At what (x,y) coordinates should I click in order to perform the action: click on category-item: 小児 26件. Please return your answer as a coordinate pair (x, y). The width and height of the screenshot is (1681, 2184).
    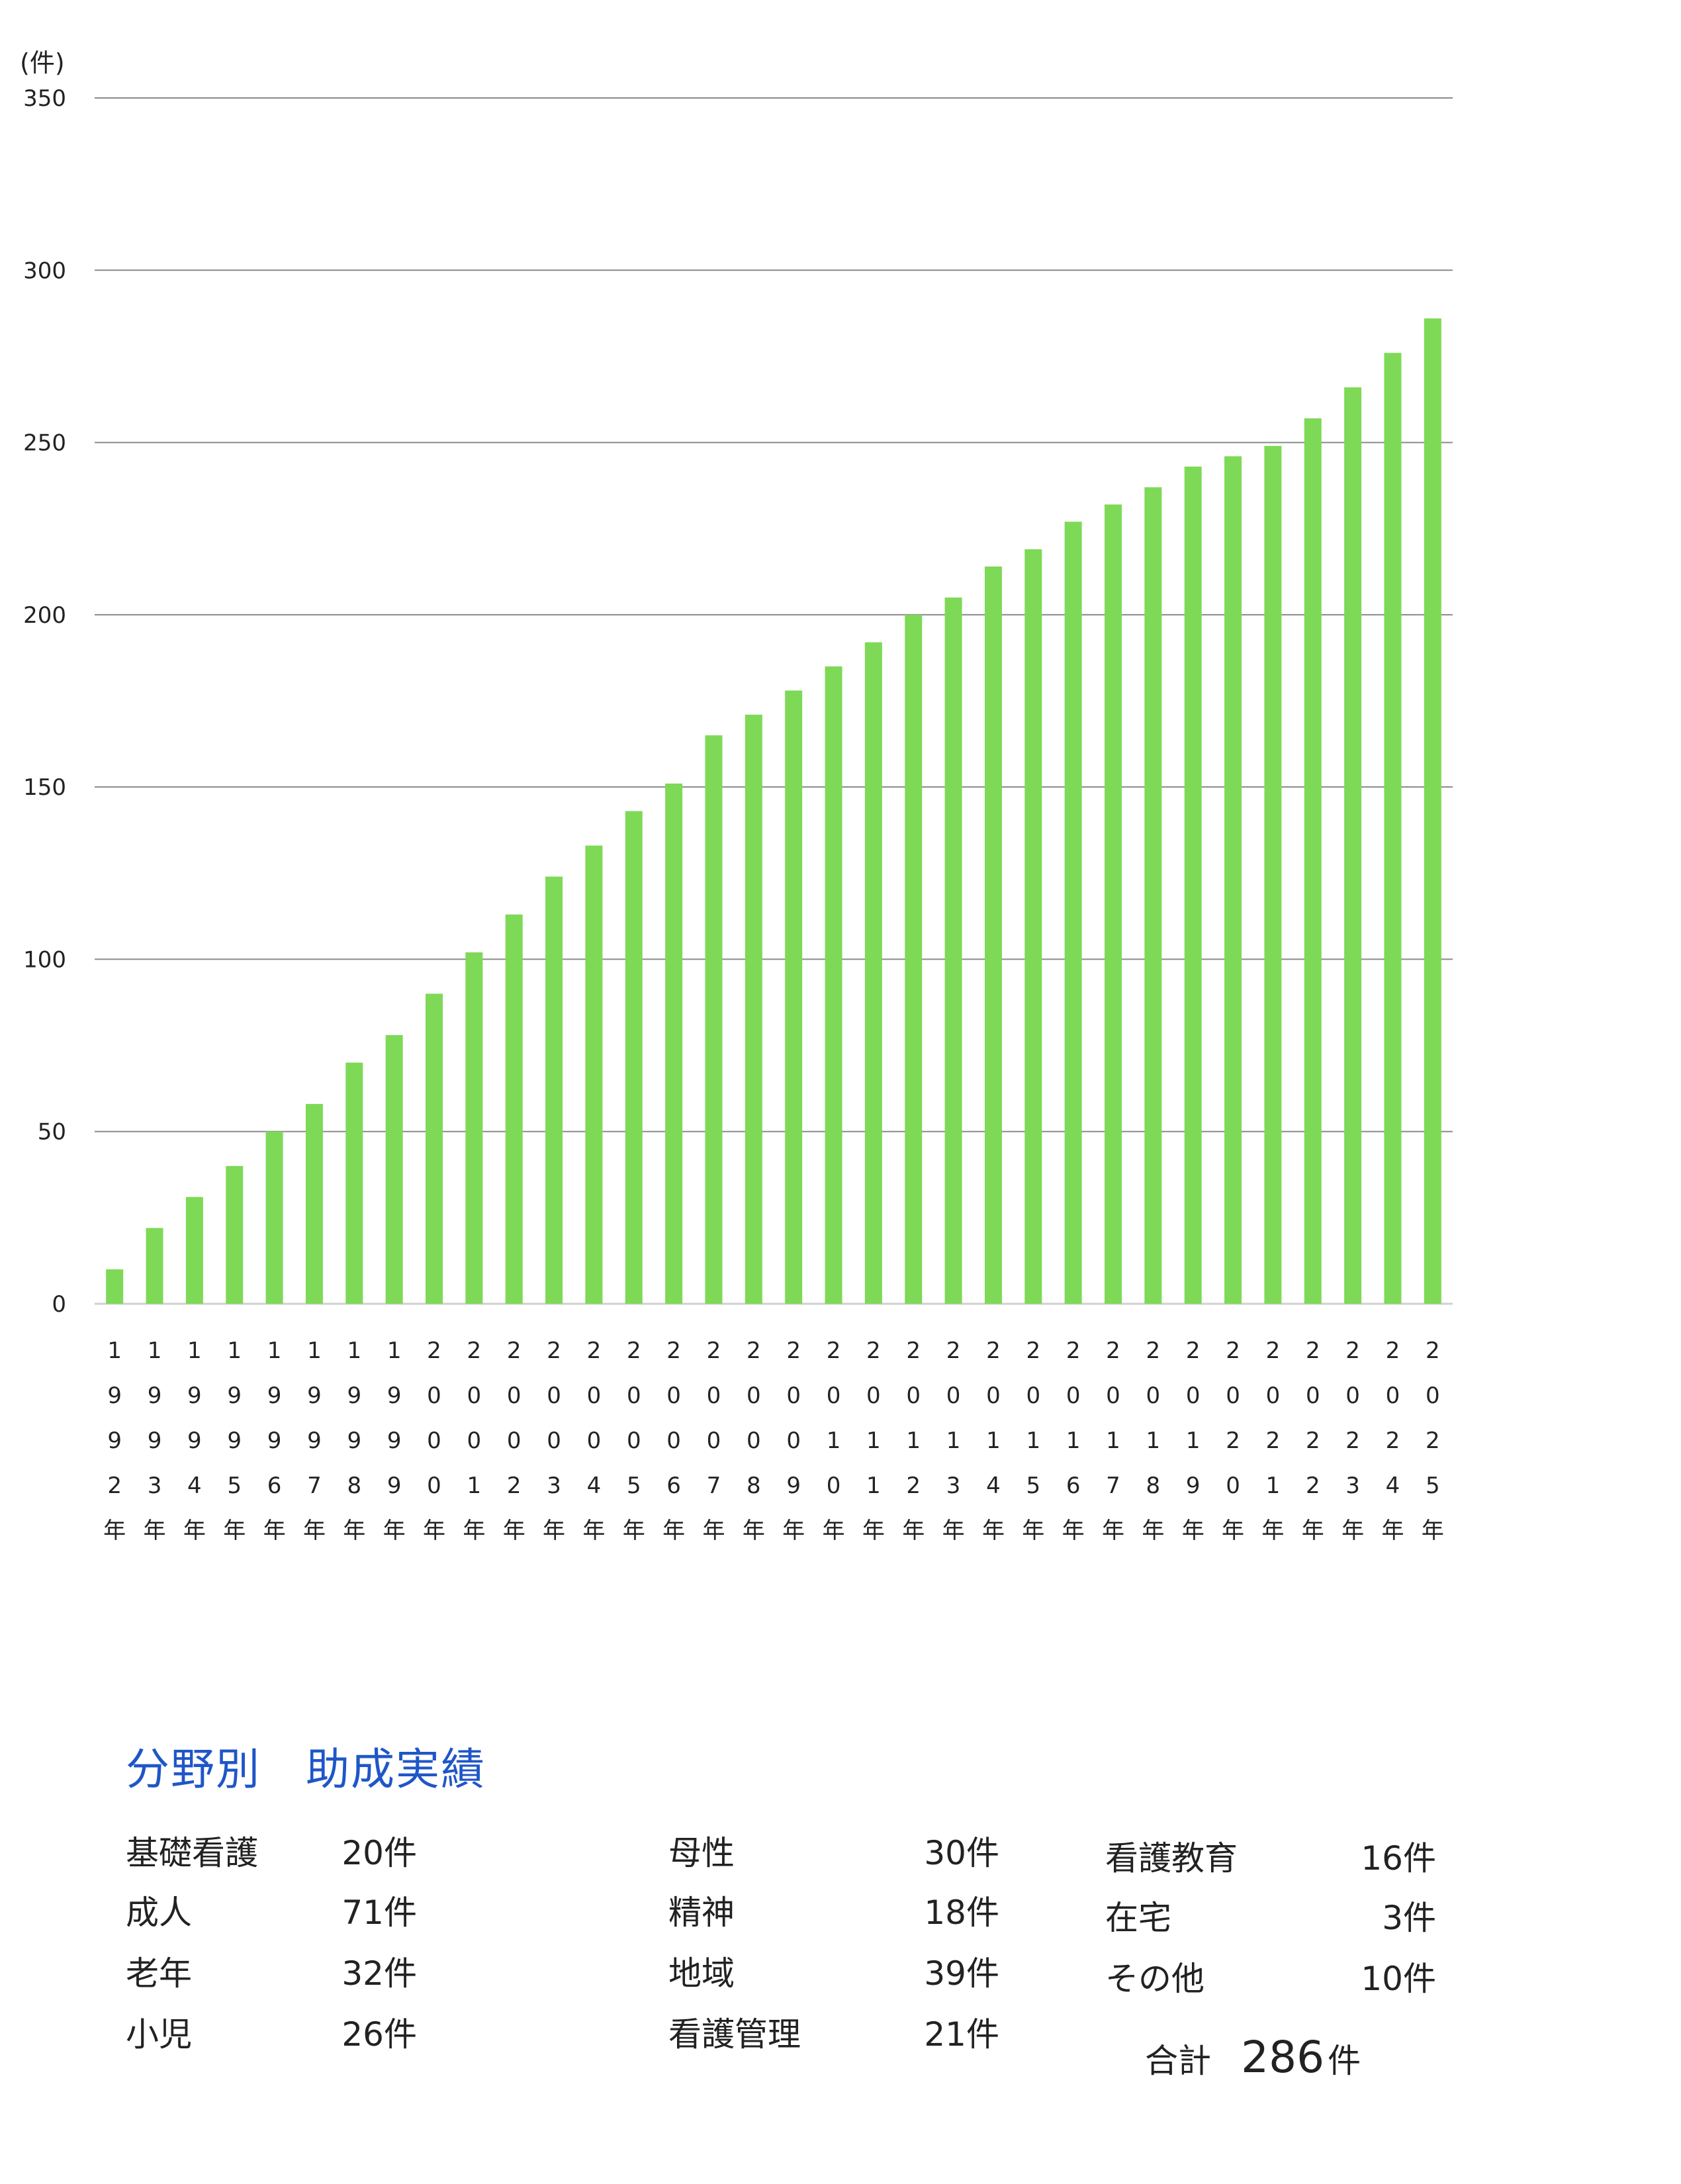
    Looking at the image, I should click on (272, 2031).